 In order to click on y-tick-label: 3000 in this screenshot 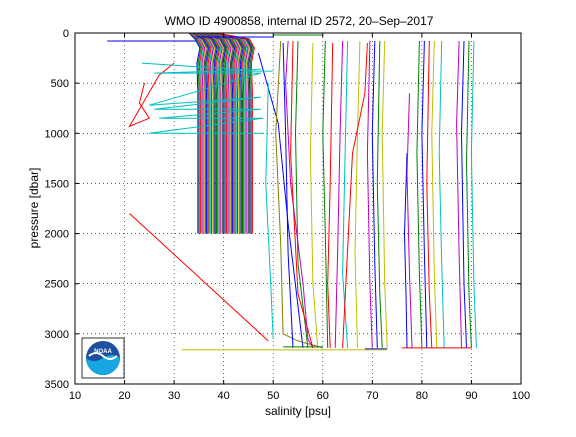, I will do `click(57, 335)`.